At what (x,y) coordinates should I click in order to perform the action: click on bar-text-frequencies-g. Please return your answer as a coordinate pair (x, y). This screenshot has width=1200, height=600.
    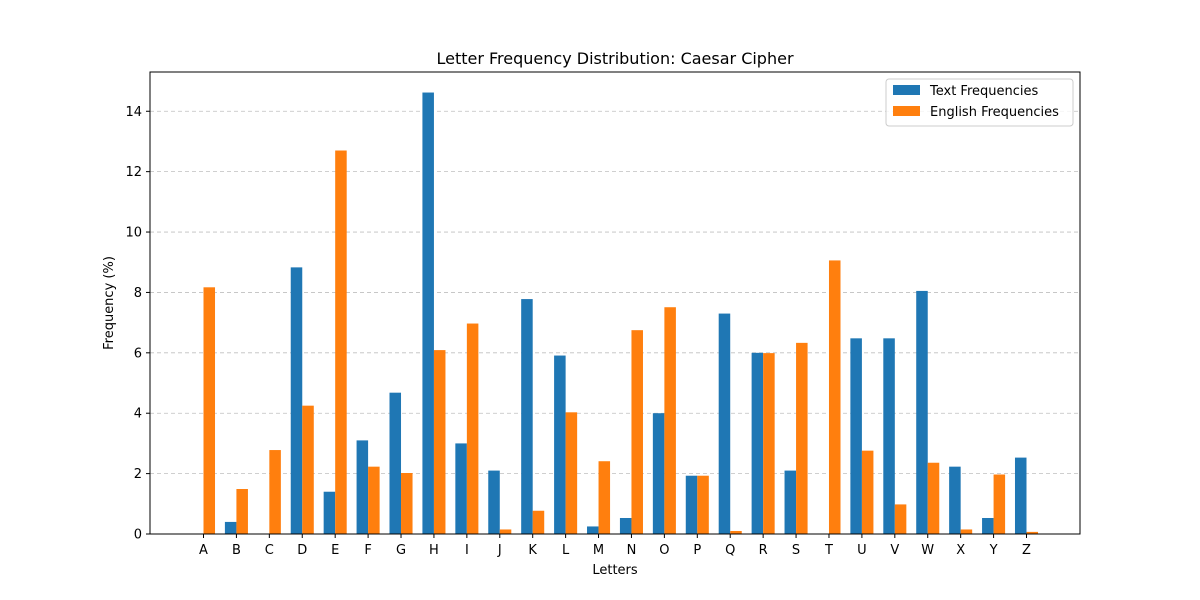
    Looking at the image, I should click on (395, 463).